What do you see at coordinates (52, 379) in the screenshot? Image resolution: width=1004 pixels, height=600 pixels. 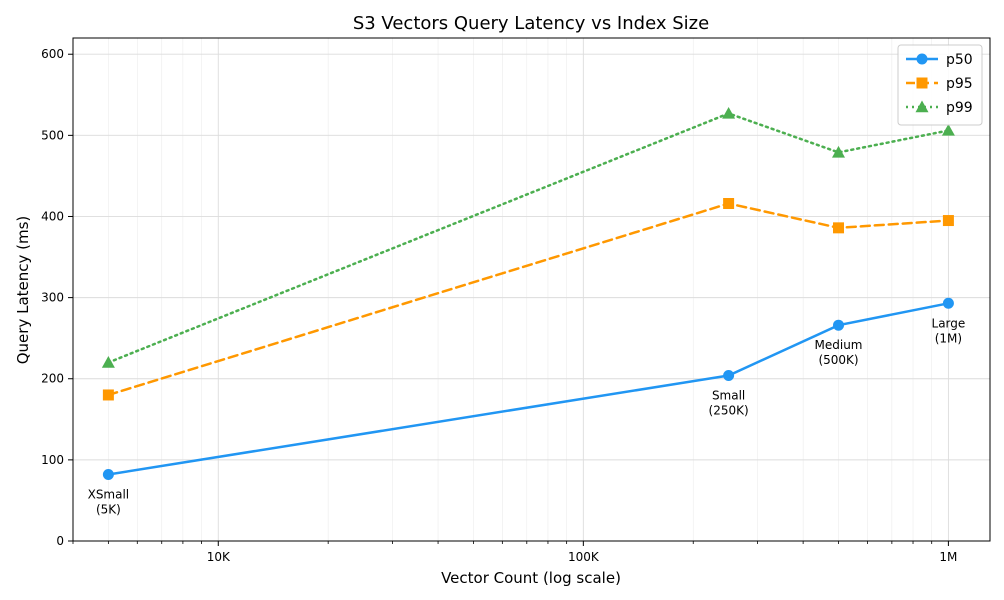 I see `y-tick-label: 200` at bounding box center [52, 379].